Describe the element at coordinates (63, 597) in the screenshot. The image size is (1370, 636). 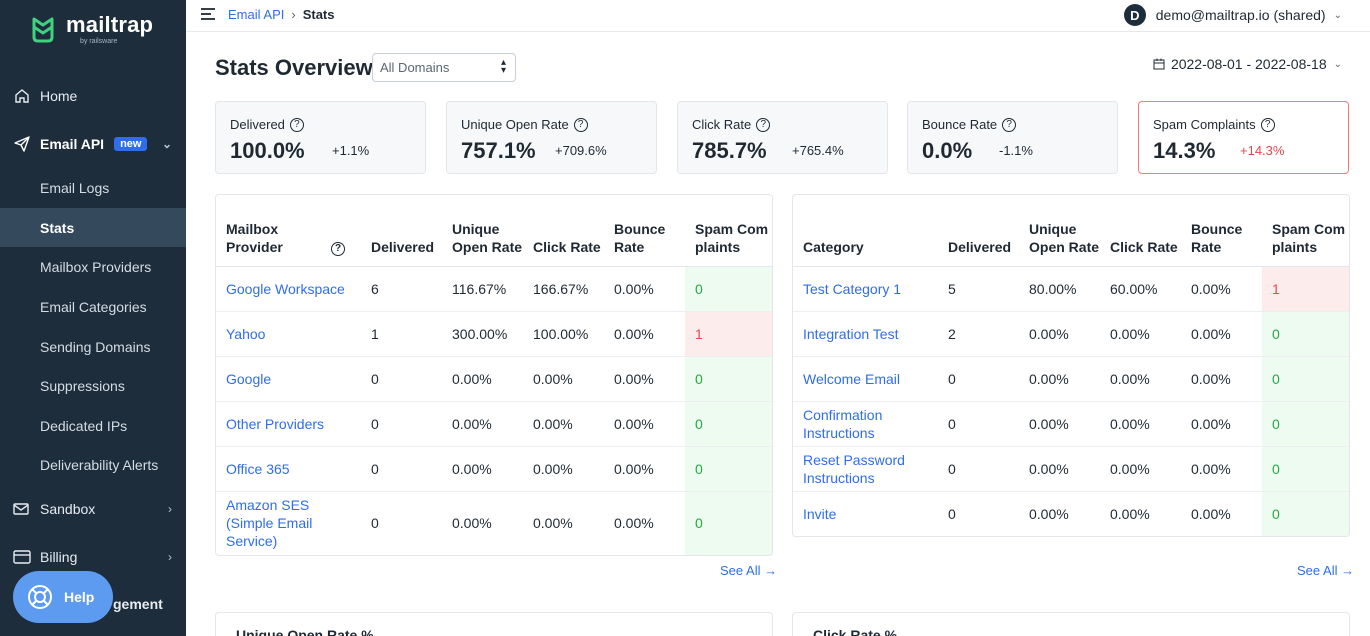
I see `help-button: Help` at that location.